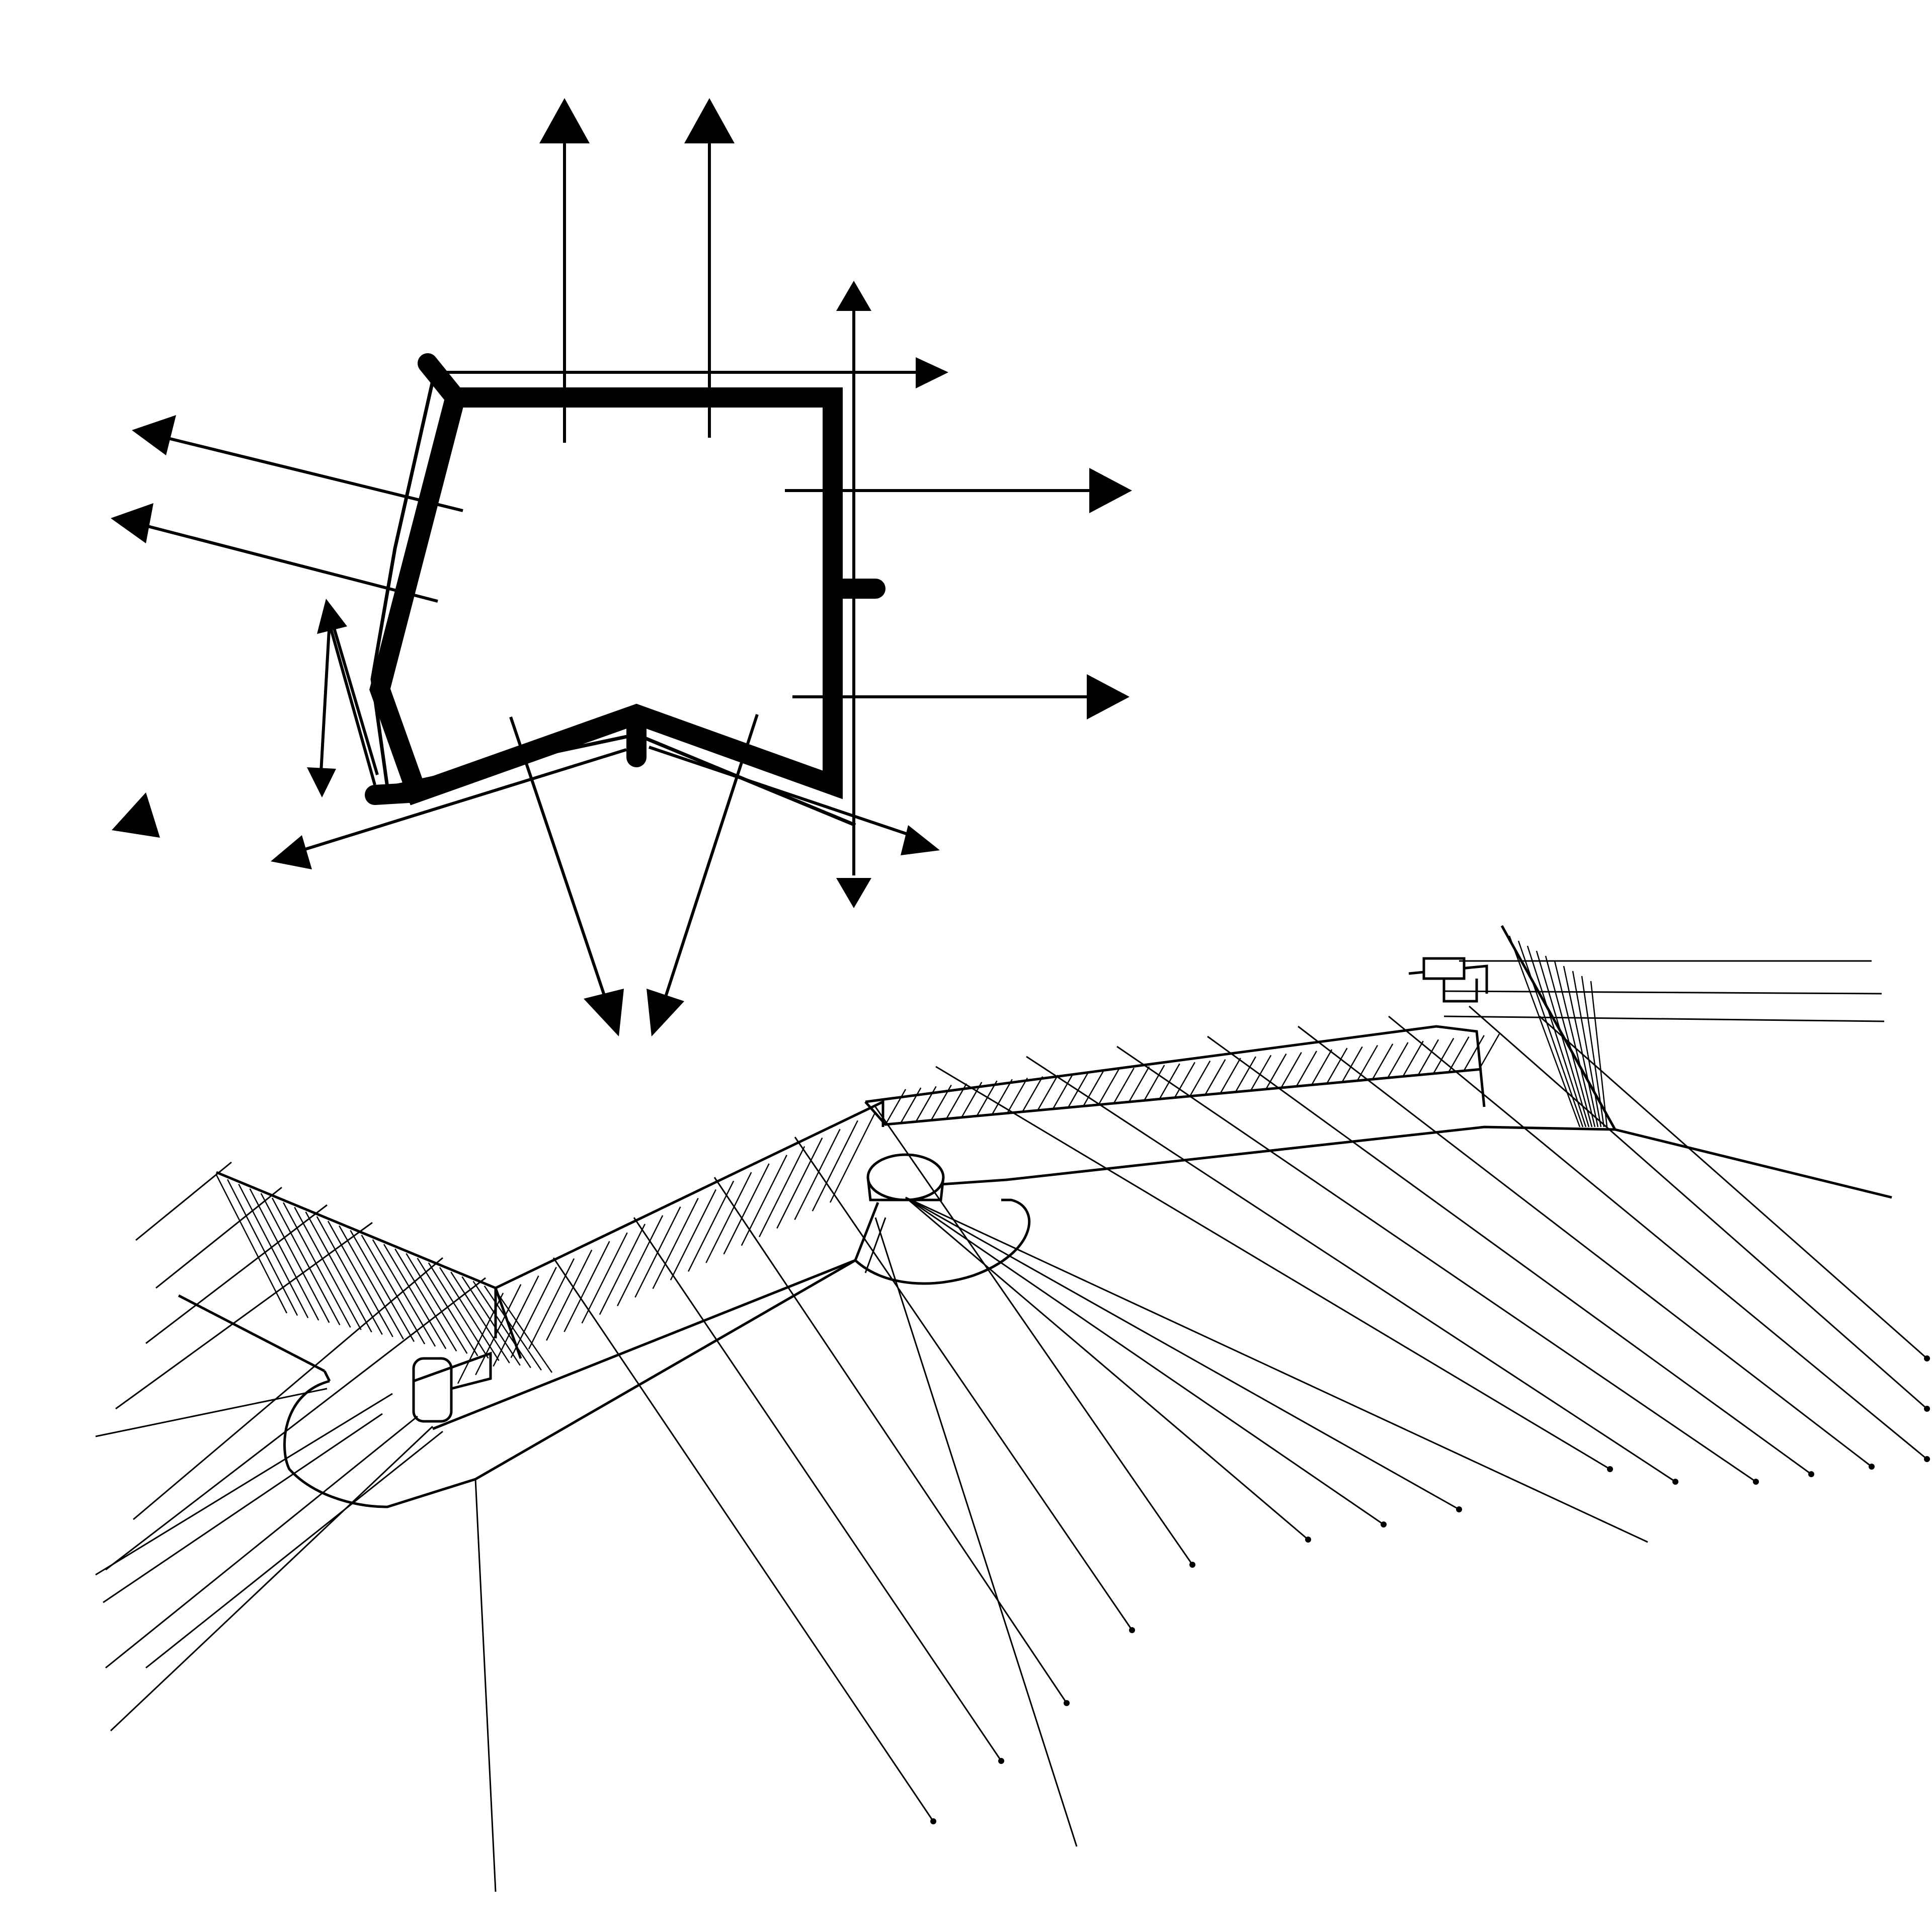  Describe the element at coordinates (942, 1242) in the screenshot. I see `middle-bastion-platform` at that location.